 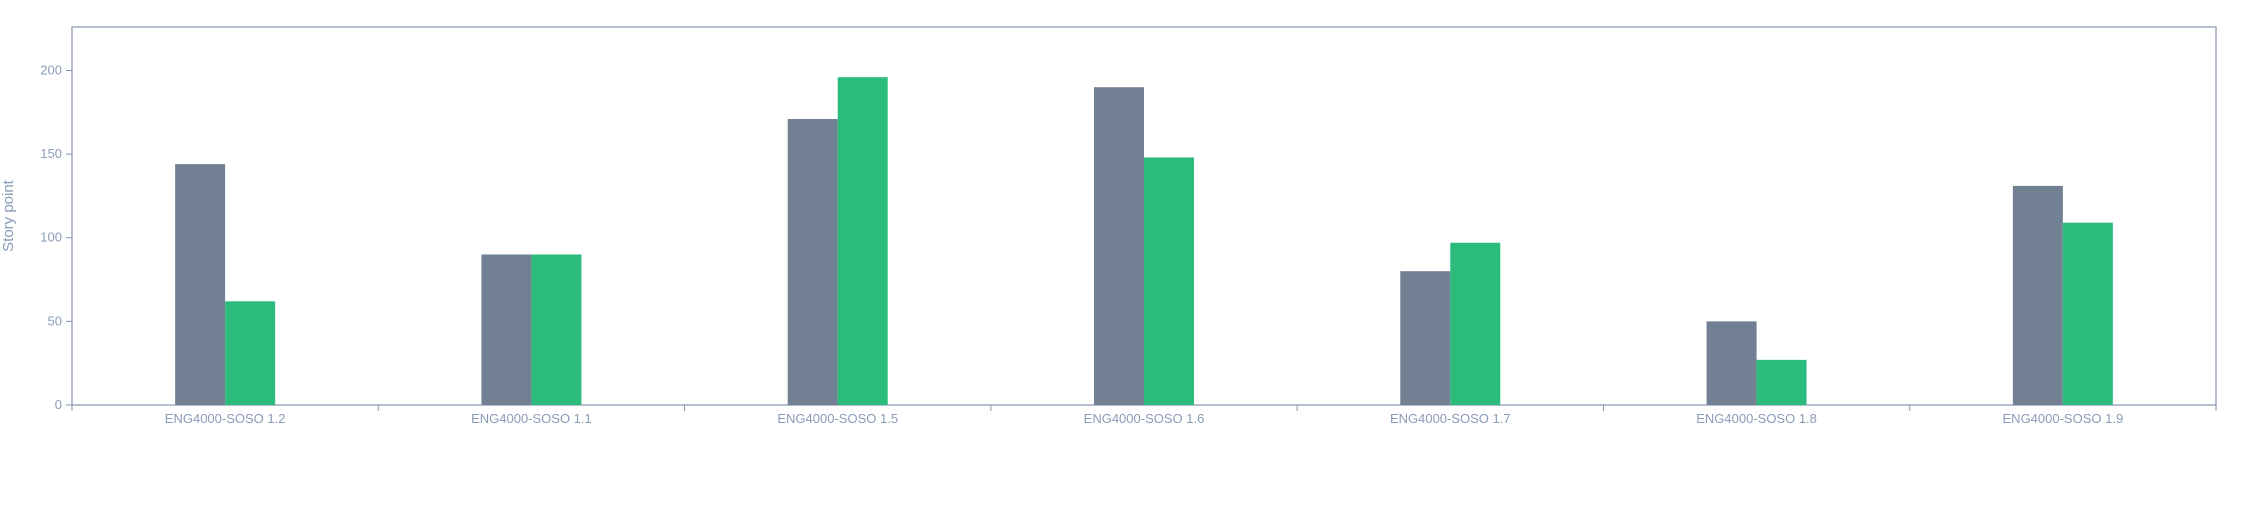 I want to click on x-tick-label: ENG4000-SOSO 1.1, so click(x=531, y=418).